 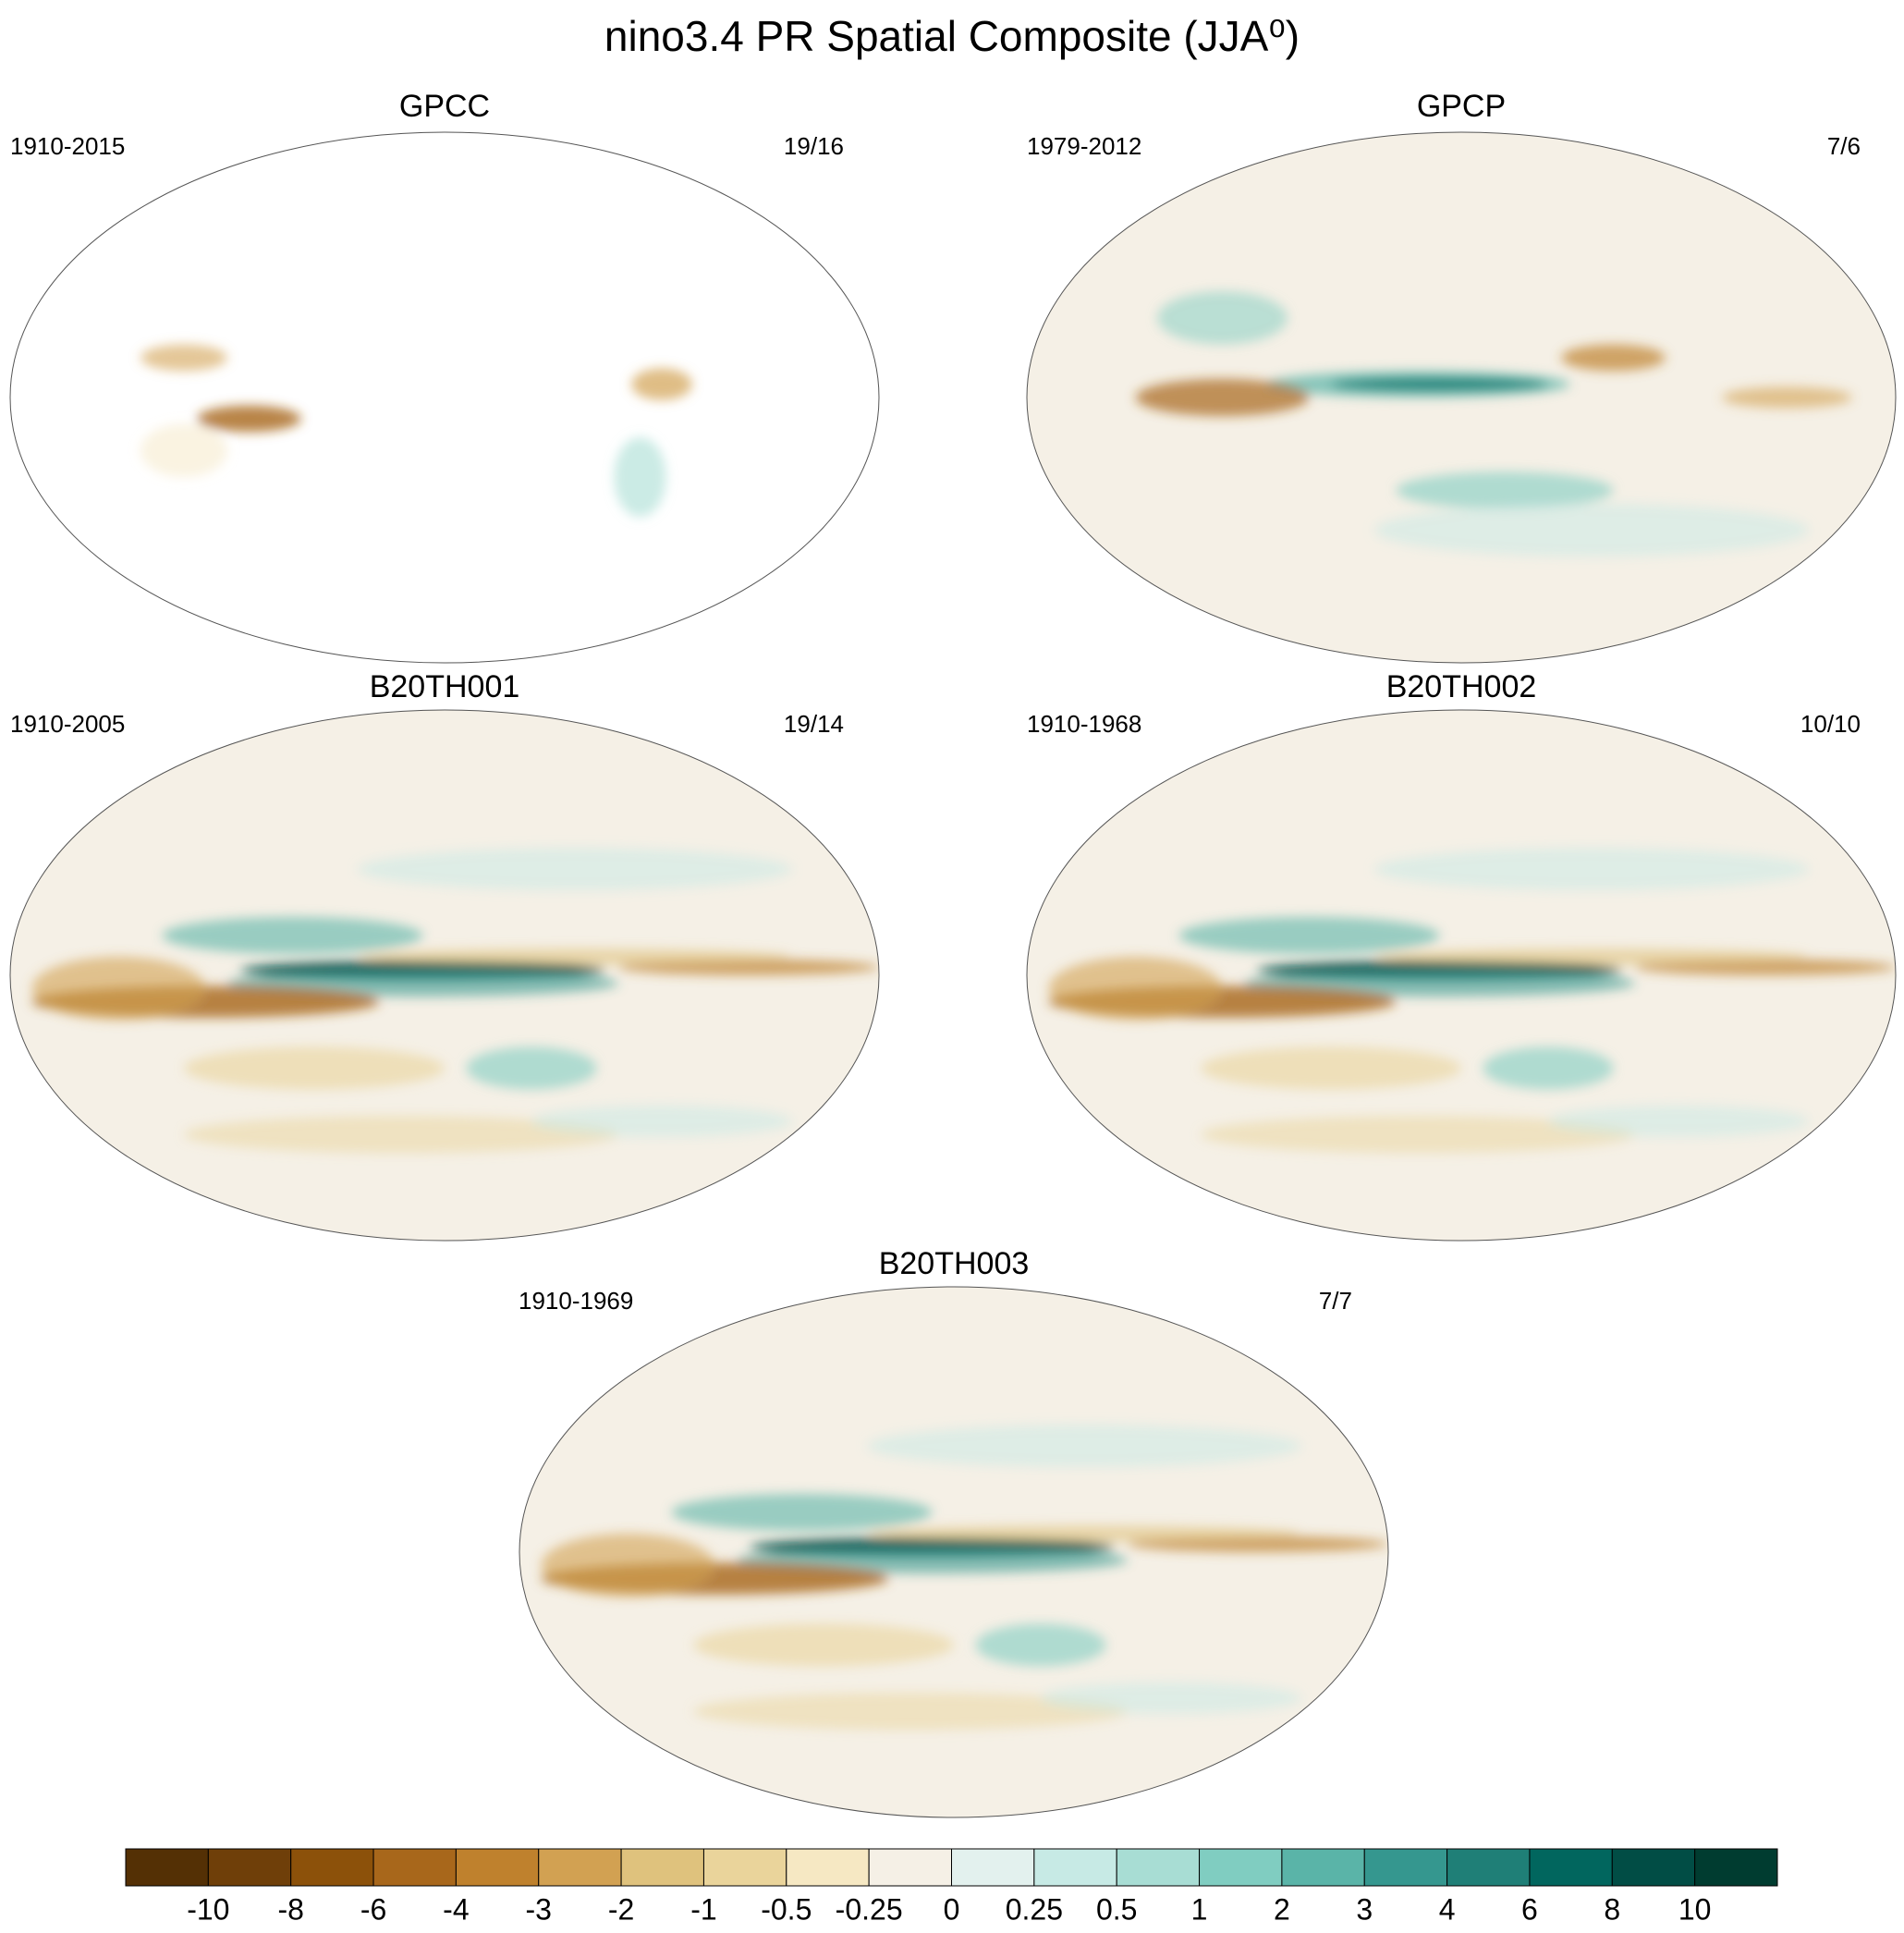 I want to click on colorbar-label: -0.25, so click(x=869, y=1909).